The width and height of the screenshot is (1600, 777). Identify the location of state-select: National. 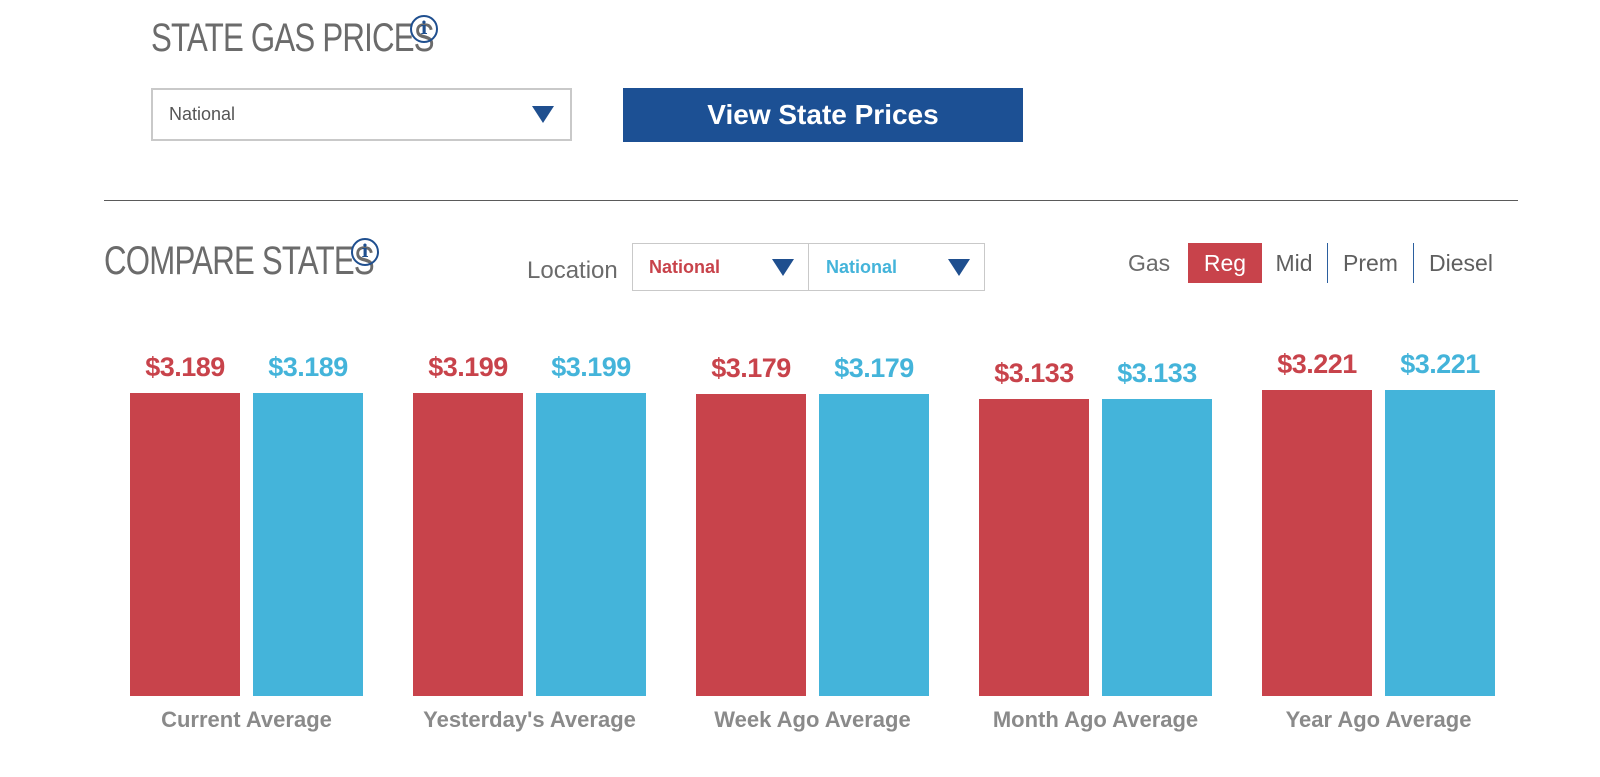
(361, 114).